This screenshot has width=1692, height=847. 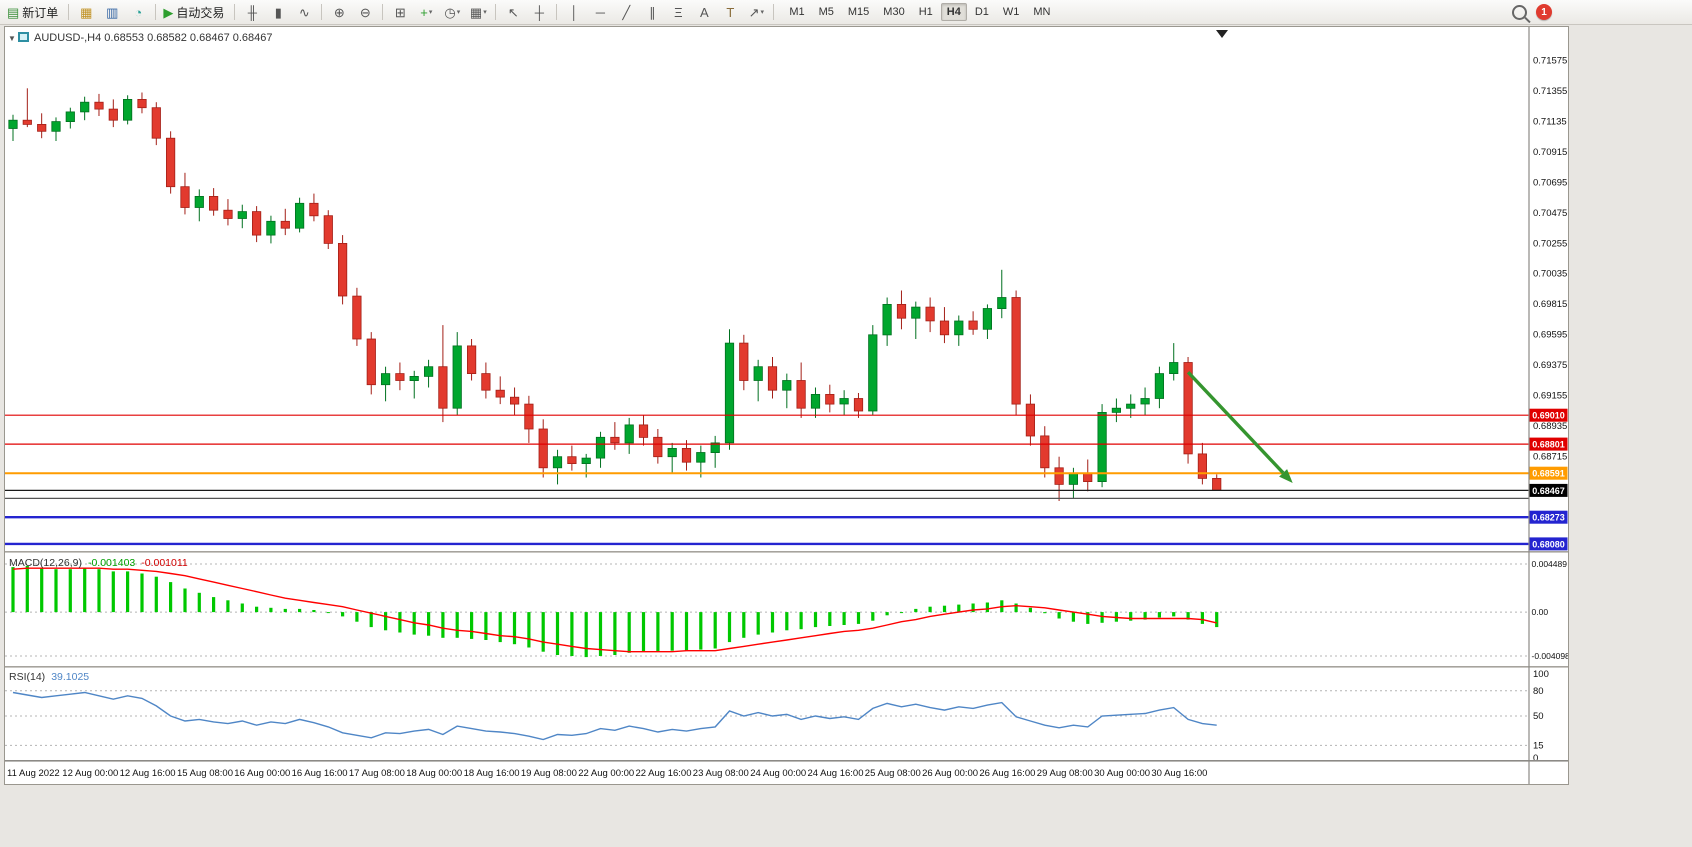 I want to click on zoom-in-button: ⊕, so click(x=339, y=12).